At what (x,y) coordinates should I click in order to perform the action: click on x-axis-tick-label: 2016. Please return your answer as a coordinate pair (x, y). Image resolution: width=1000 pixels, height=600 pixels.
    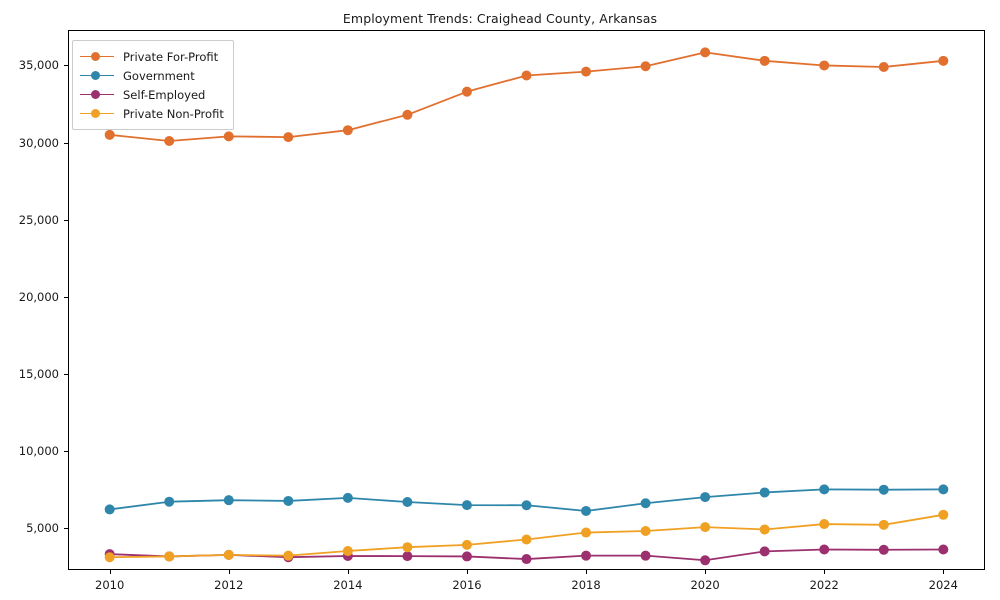
    Looking at the image, I should click on (467, 585).